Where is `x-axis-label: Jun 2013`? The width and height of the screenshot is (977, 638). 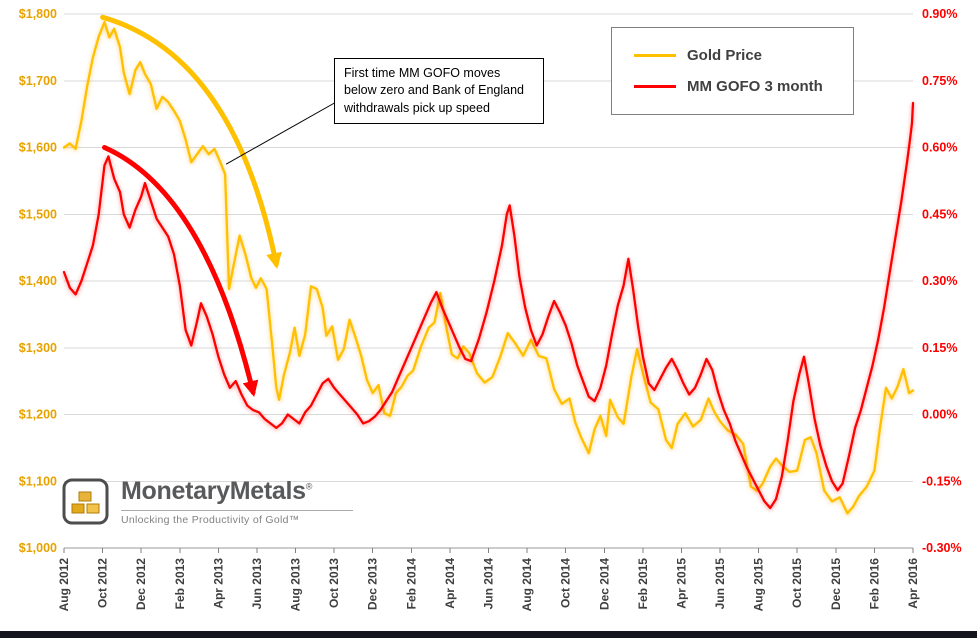
x-axis-label: Jun 2013 is located at coordinates (257, 584).